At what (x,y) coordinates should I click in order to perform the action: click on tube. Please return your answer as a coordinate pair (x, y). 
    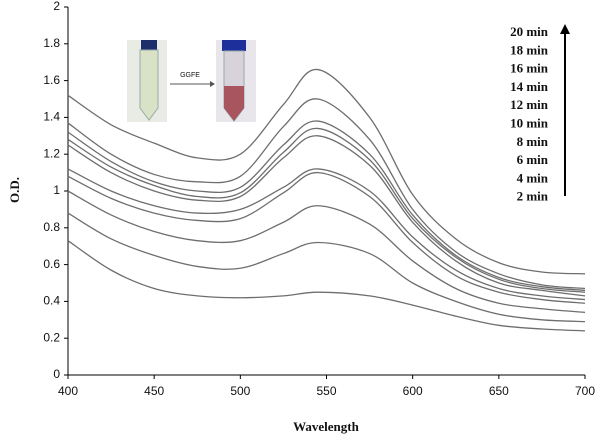
    Looking at the image, I should click on (149, 85).